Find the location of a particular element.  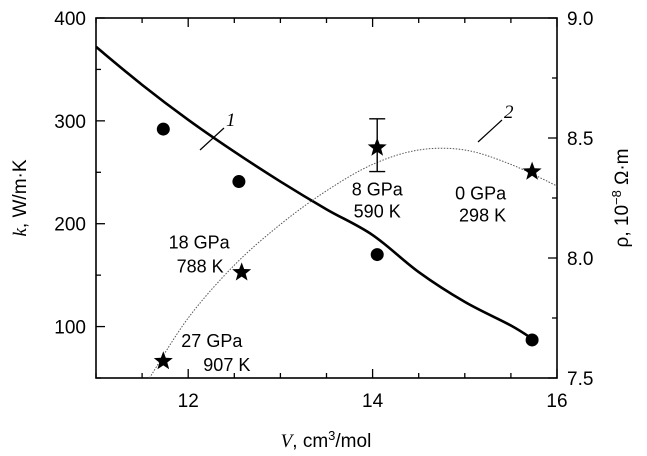

point-annotation-pressure: 8 GPa is located at coordinates (378, 190).